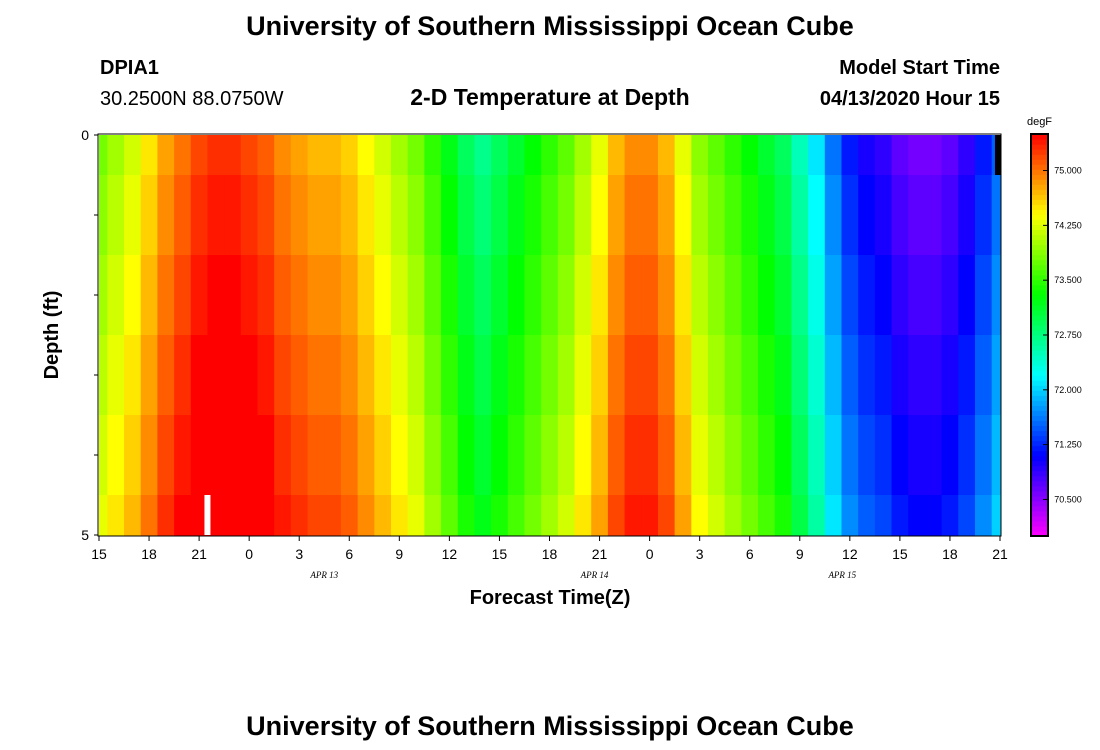  Describe the element at coordinates (910, 99) in the screenshot. I see `model-start-value: 04/13/2020 Hour 15` at that location.